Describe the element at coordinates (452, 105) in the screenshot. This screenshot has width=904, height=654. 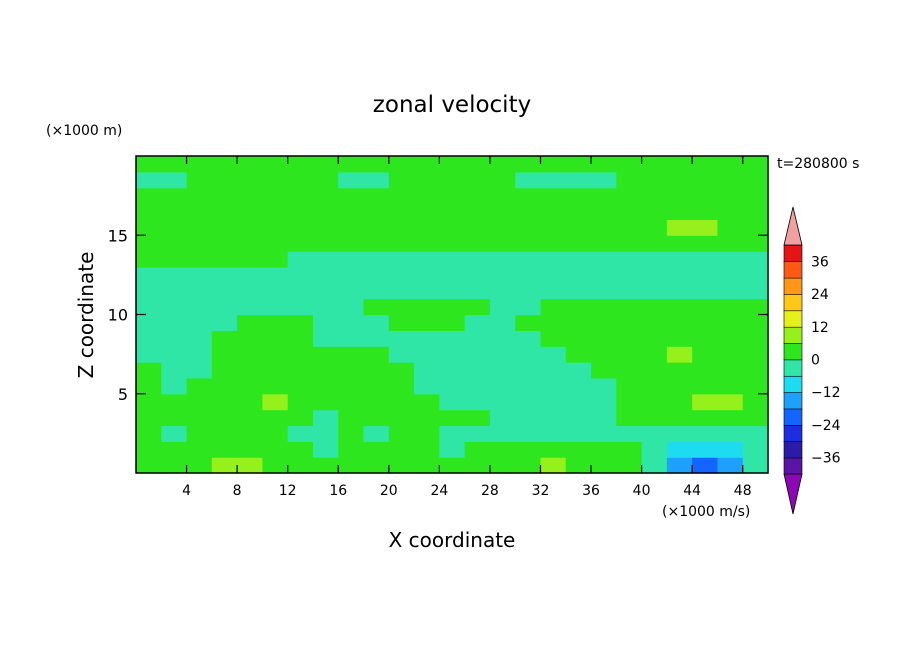
I see `chart-title: zonal velocity` at that location.